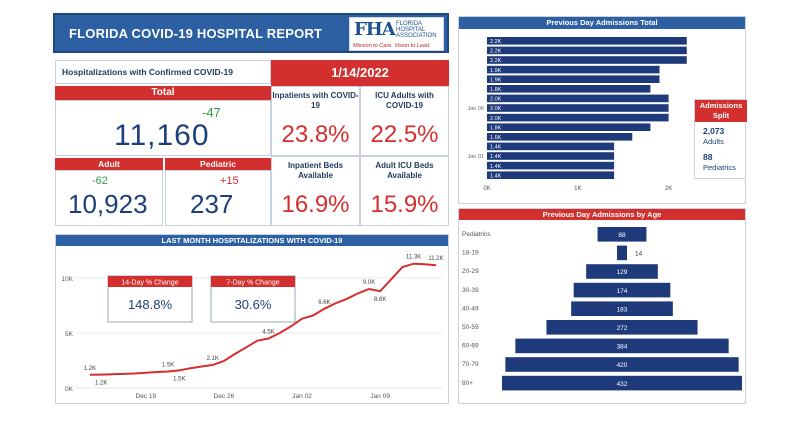 The height and width of the screenshot is (427, 800). Describe the element at coordinates (229, 181) in the screenshot. I see `pediatric-delta: +15` at that location.